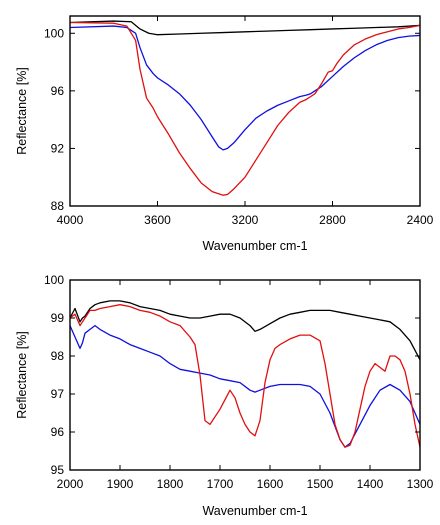 The width and height of the screenshot is (440, 525). I want to click on x-tick-label: 1700, so click(220, 484).